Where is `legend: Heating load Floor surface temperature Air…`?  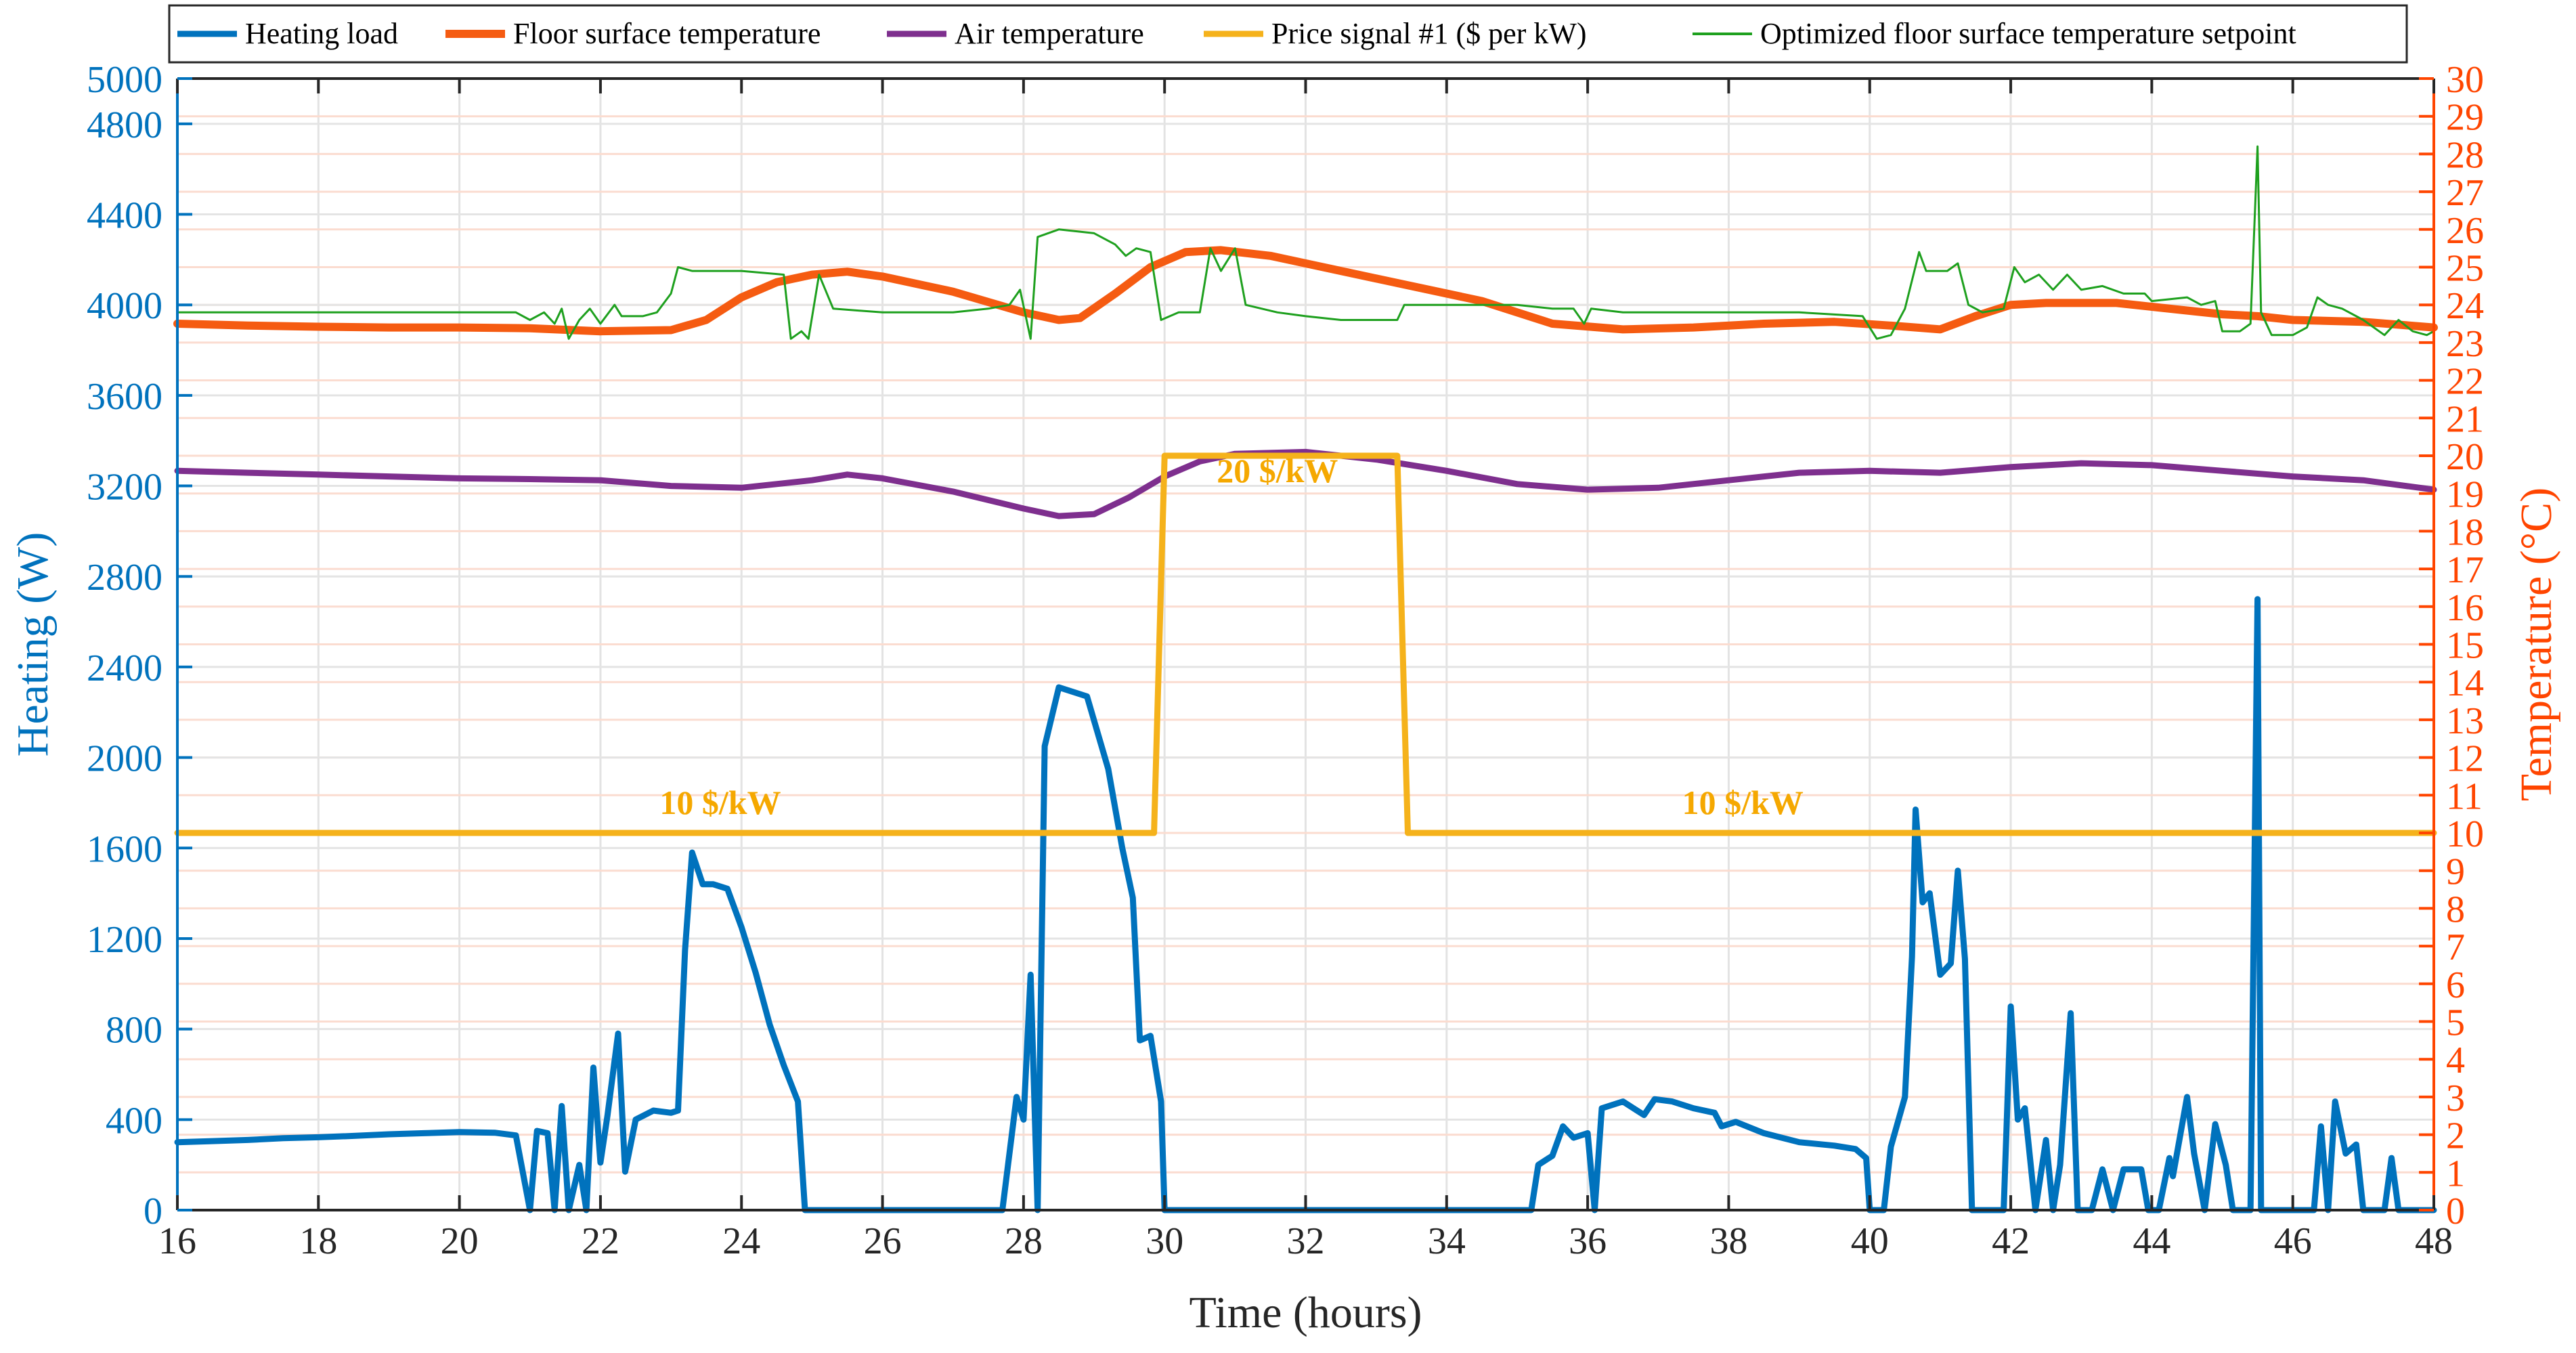 legend: Heating load Floor surface temperature Air… is located at coordinates (1288, 34).